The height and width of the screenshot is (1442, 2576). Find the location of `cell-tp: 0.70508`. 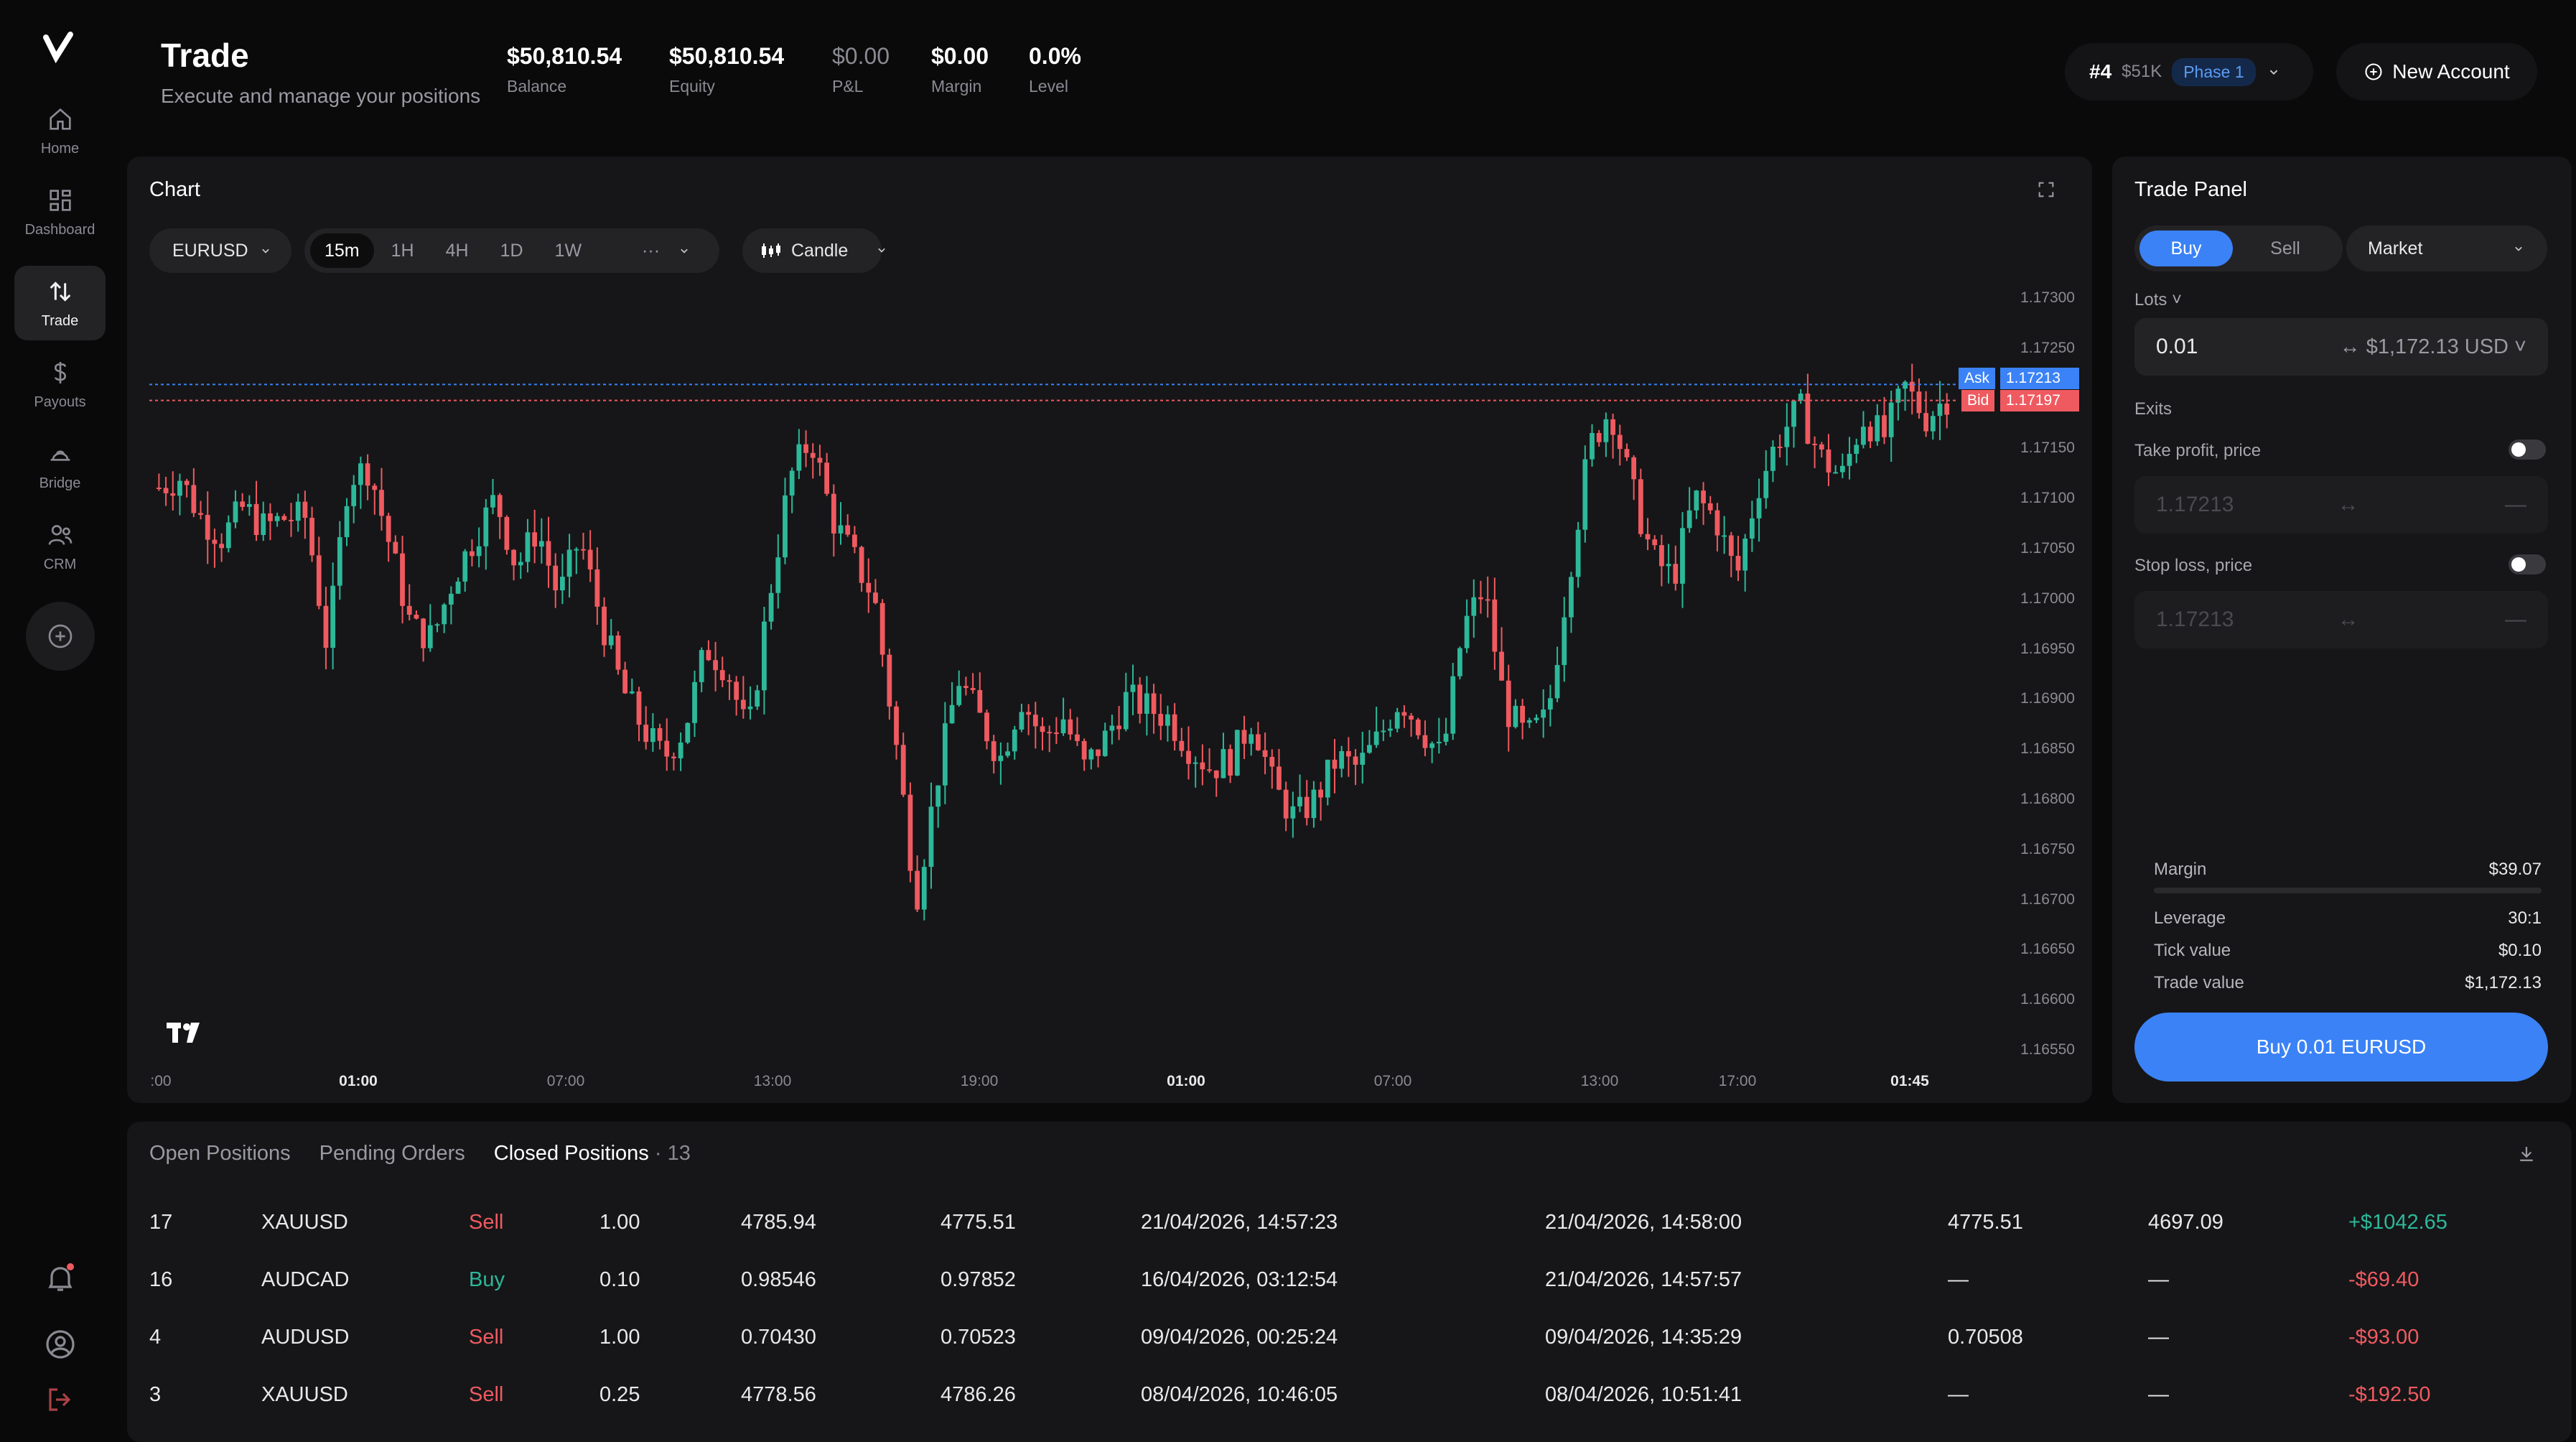

cell-tp: 0.70508 is located at coordinates (1985, 1337).